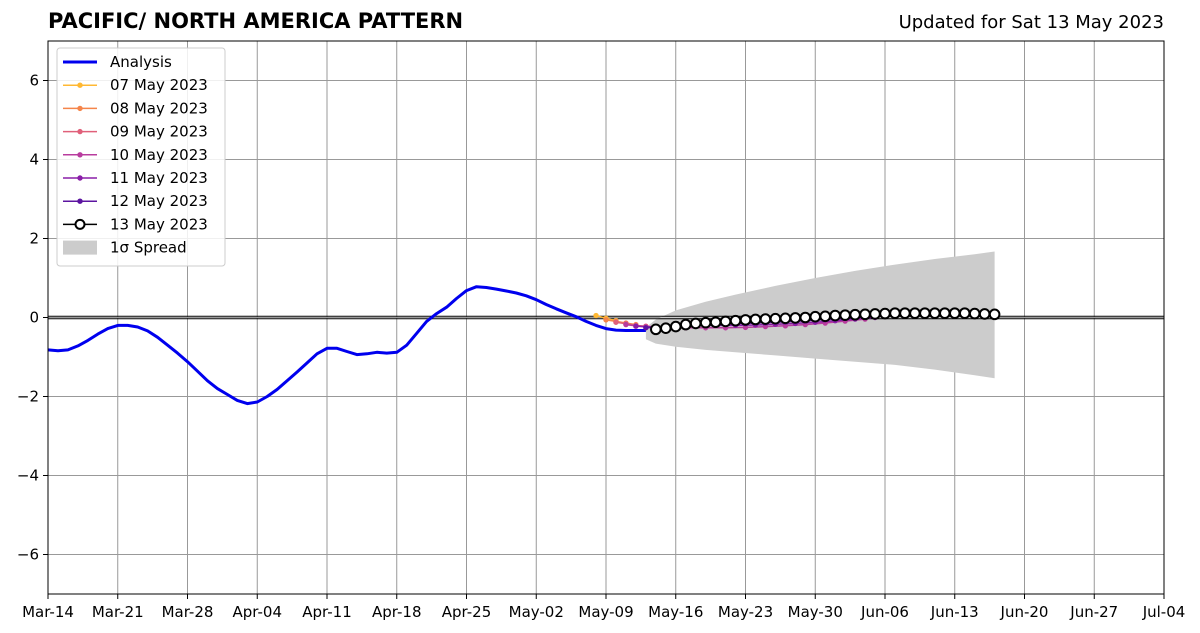 This screenshot has width=1200, height=633. Describe the element at coordinates (327, 612) in the screenshot. I see `x-tick-label: Apr-11` at that location.